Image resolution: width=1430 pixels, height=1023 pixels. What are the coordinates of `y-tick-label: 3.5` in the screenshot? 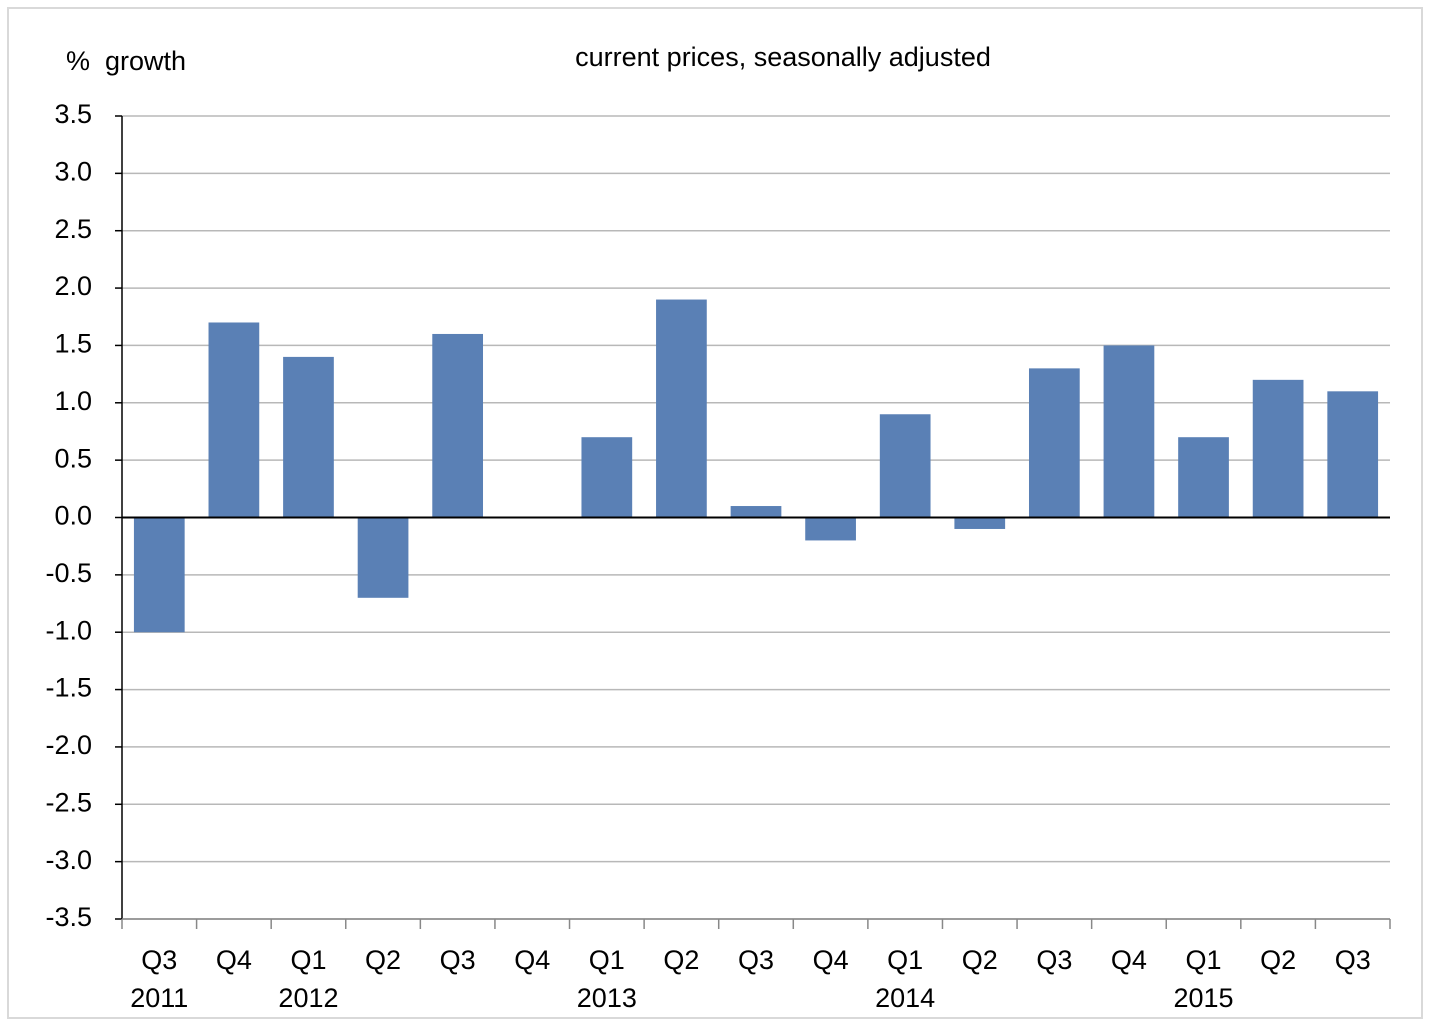 It's located at (73, 114).